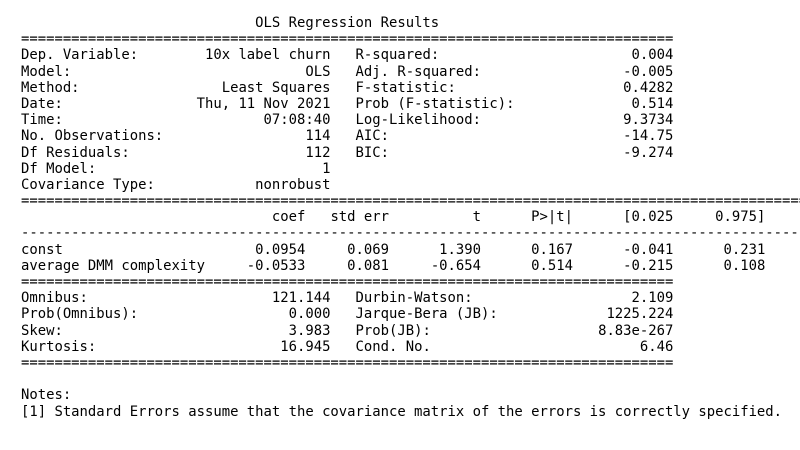 This screenshot has width=800, height=450. Describe the element at coordinates (410, 185) in the screenshot. I see `model-info-row: Covariance Type: nonrobust` at that location.